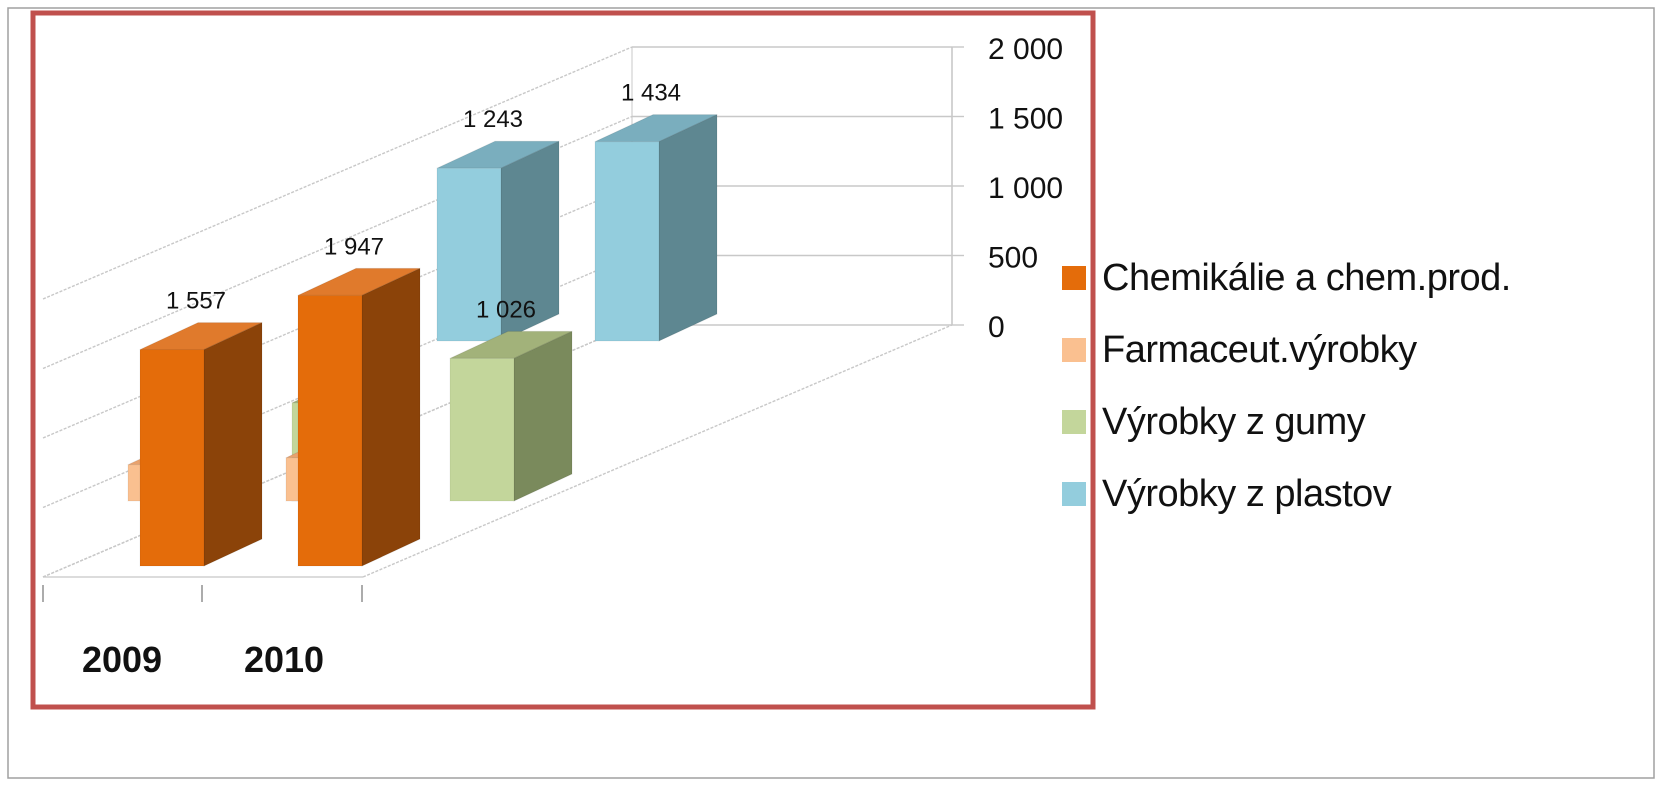  What do you see at coordinates (1074, 350) in the screenshot?
I see `legend-swatch-farmaceut` at bounding box center [1074, 350].